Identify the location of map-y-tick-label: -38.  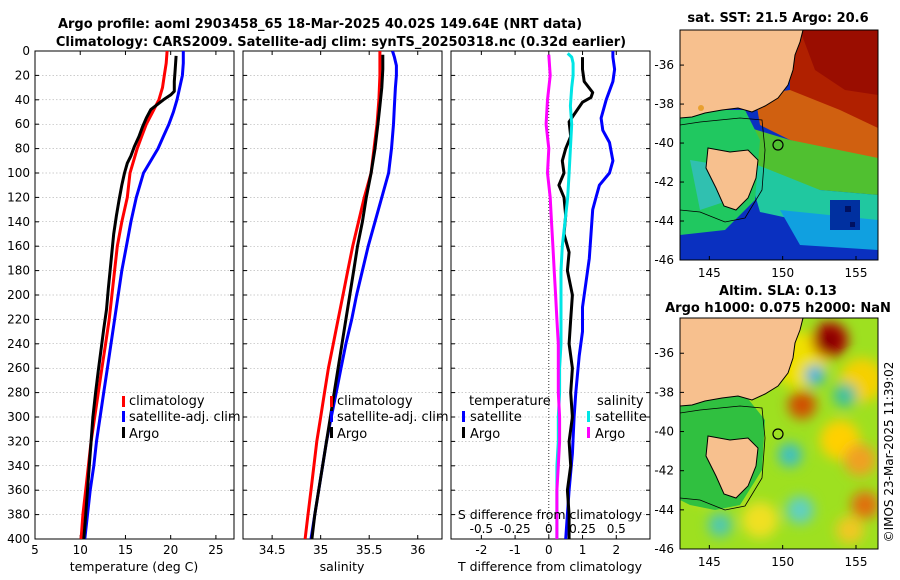
(664, 392).